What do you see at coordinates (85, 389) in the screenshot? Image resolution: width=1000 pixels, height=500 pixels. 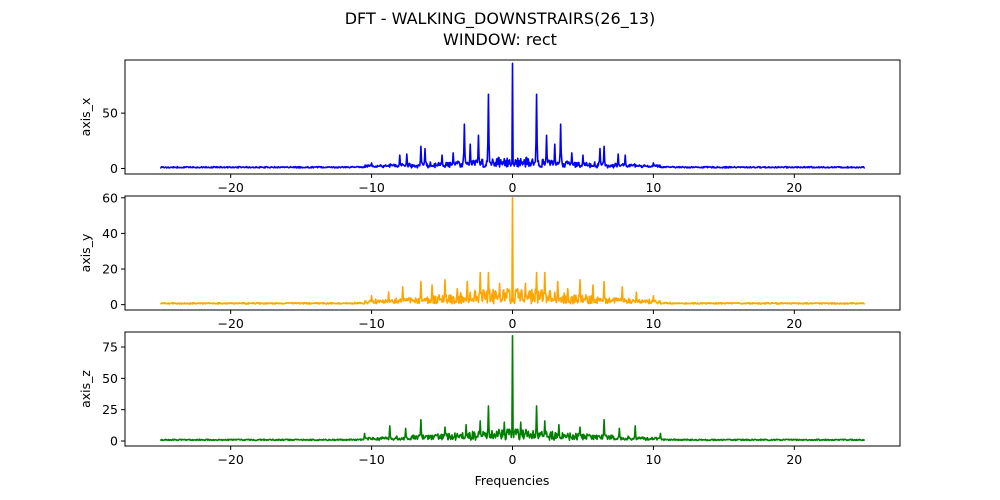 I see `y-axis-label: axis_z` at bounding box center [85, 389].